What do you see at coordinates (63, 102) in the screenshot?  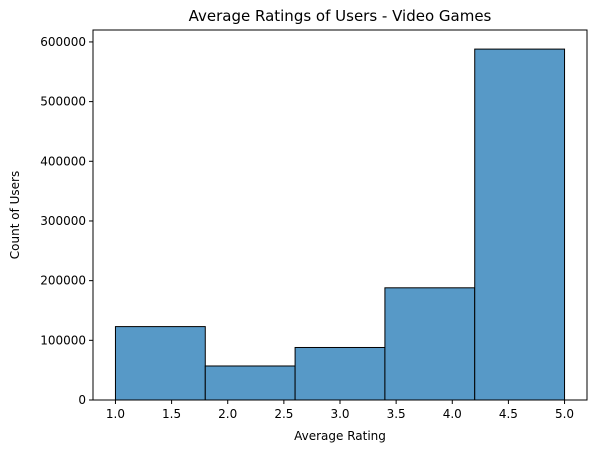 I see `y-tick-label: 500000` at bounding box center [63, 102].